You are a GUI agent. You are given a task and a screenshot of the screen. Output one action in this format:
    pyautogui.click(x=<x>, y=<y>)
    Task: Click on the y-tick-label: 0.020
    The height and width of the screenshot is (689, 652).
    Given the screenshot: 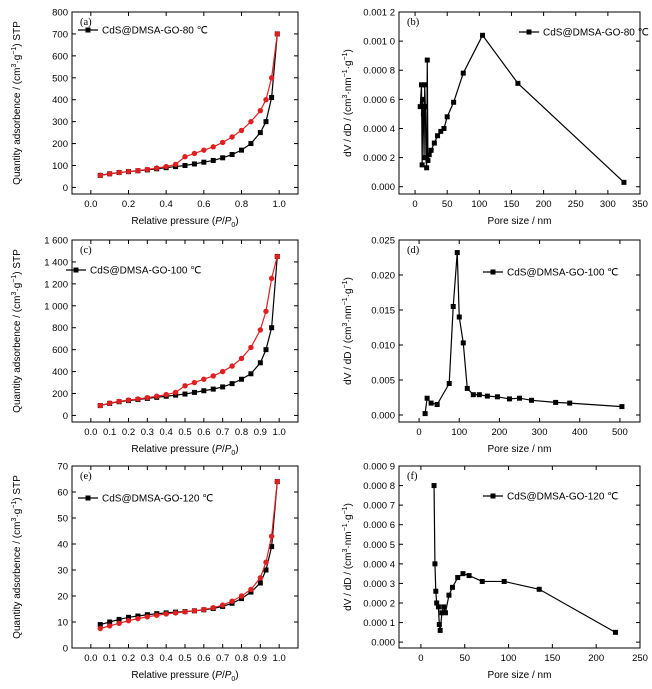 What is the action you would take?
    pyautogui.click(x=383, y=276)
    